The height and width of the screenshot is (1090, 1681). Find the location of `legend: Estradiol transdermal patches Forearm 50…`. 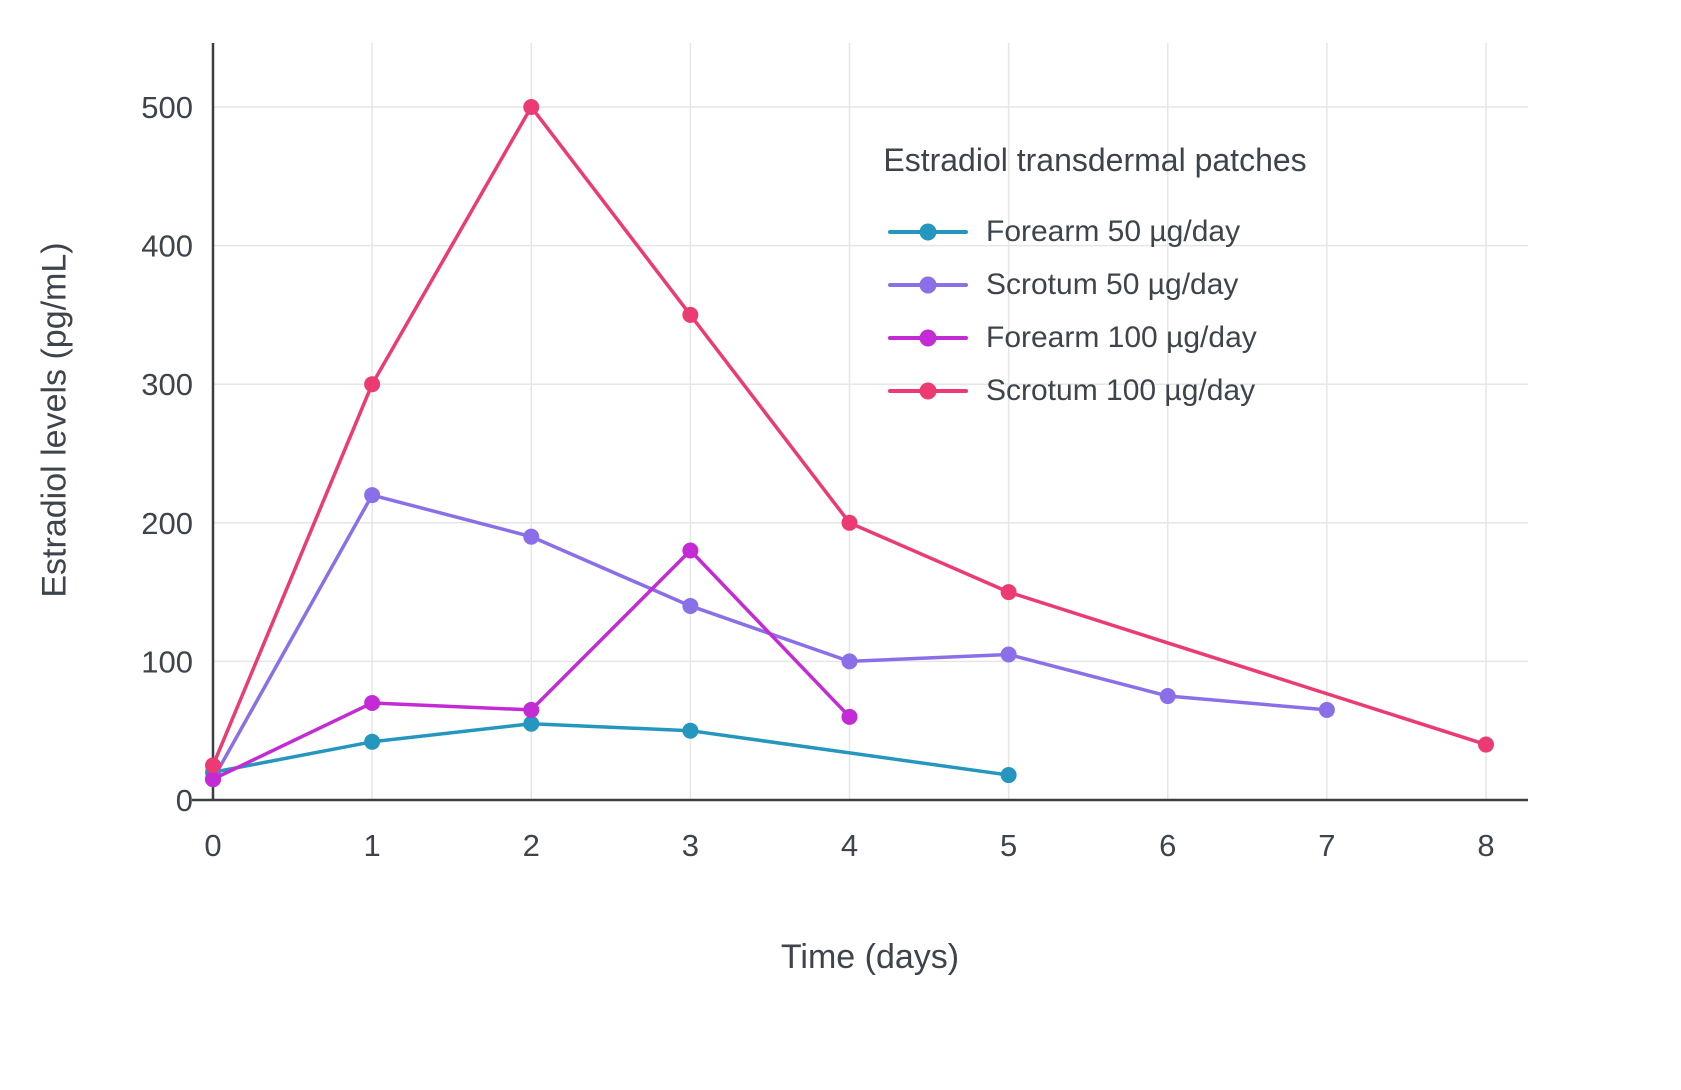

legend: Estradiol transdermal patches Forearm 50… is located at coordinates (1095, 279).